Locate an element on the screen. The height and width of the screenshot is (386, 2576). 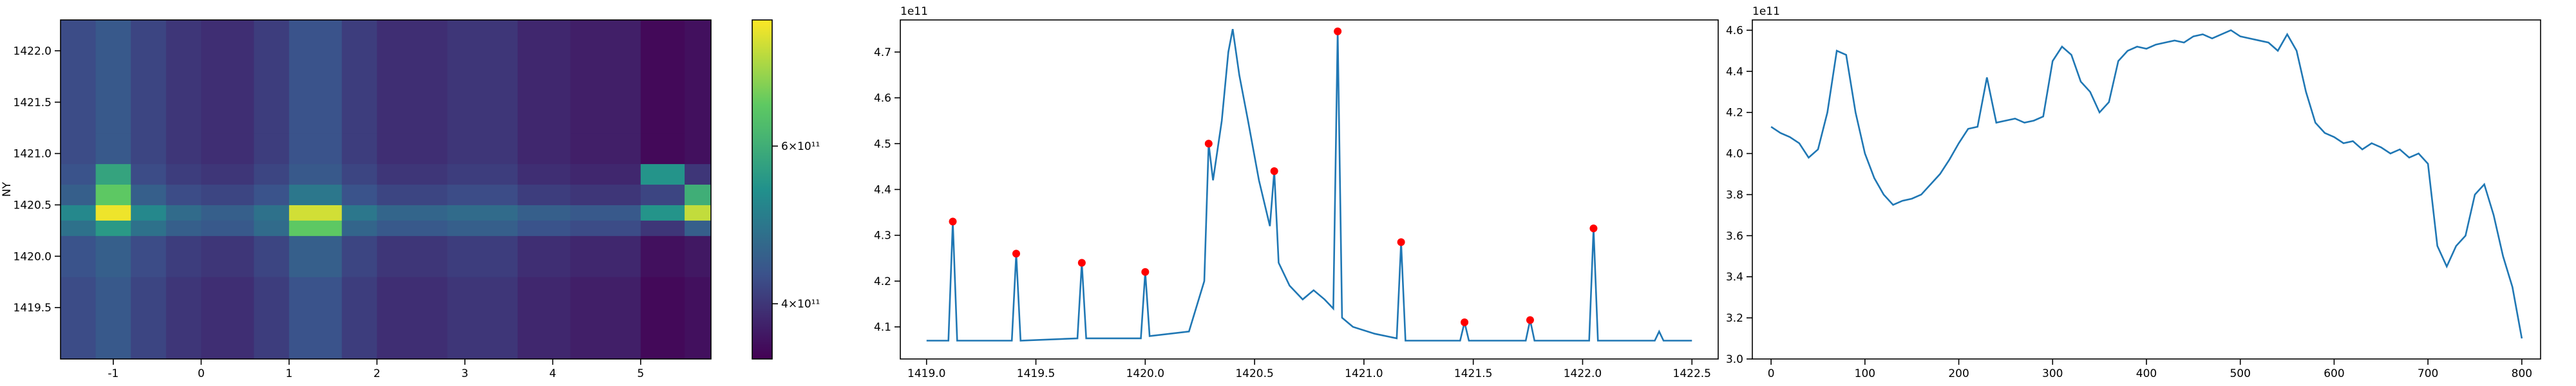
colorbar is located at coordinates (762, 189).